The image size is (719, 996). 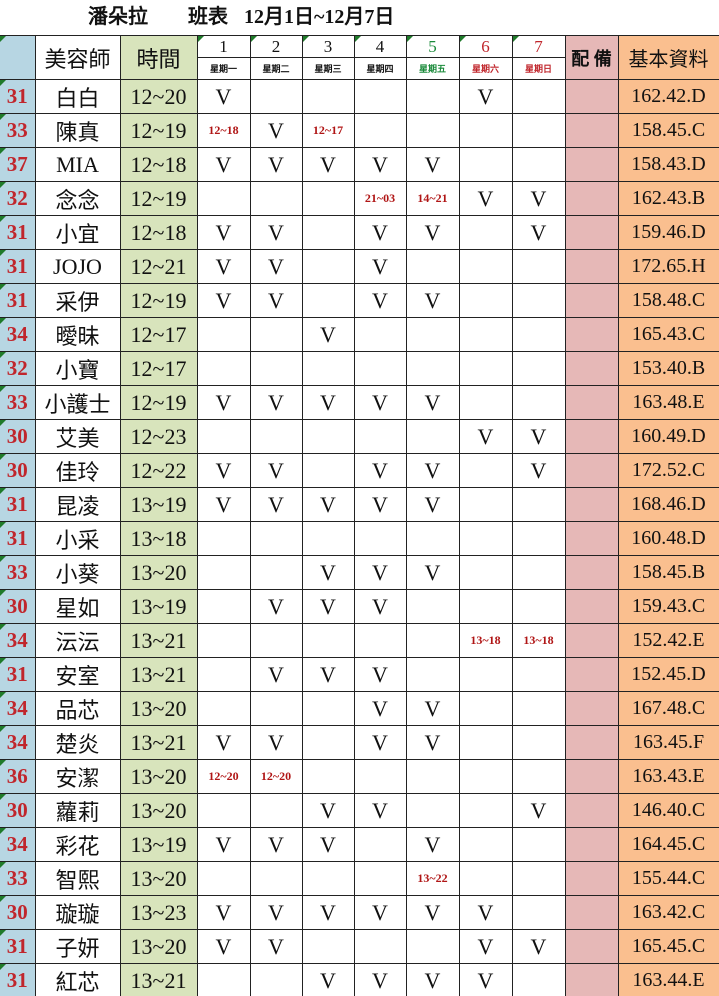 What do you see at coordinates (223, 68) in the screenshot?
I see `weekday-label: 星期一` at bounding box center [223, 68].